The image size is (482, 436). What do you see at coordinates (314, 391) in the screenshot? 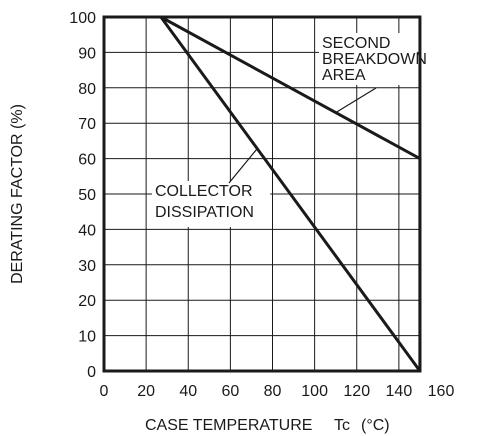
I see `x-tick-label: 100` at bounding box center [314, 391].